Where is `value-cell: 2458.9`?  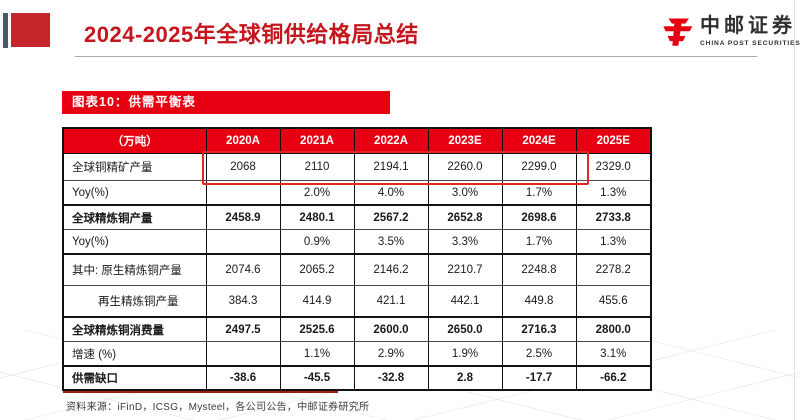 value-cell: 2458.9 is located at coordinates (243, 217).